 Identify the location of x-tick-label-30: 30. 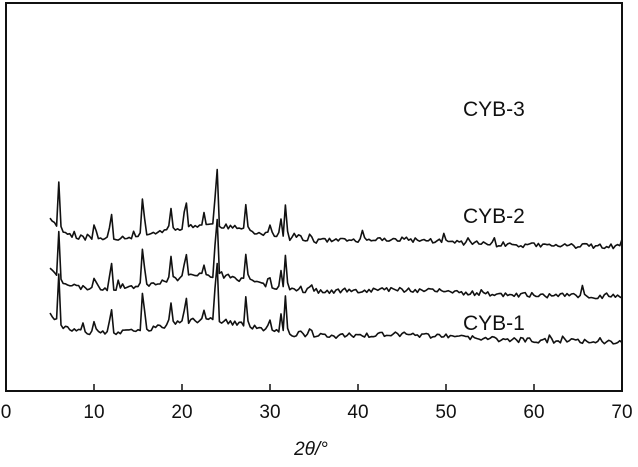
(269, 412).